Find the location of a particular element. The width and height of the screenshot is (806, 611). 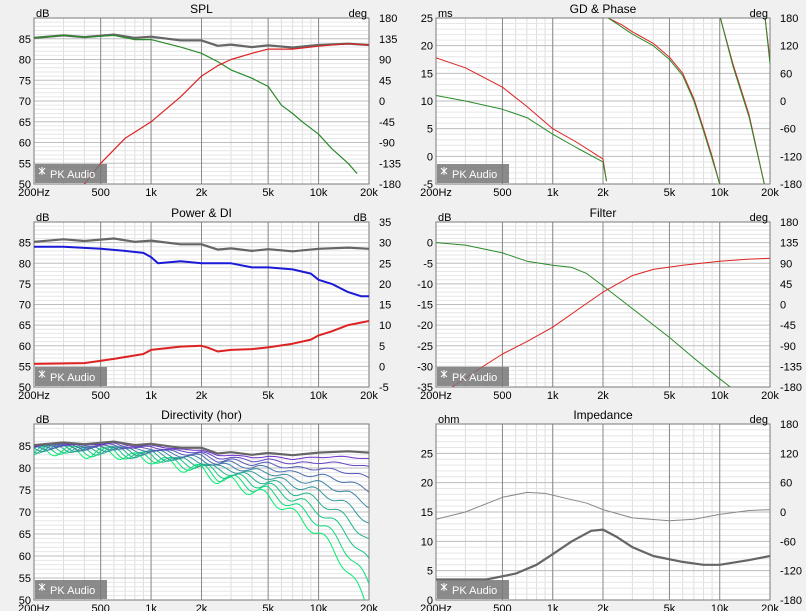

left-axis-unit: dB is located at coordinates (42, 420).